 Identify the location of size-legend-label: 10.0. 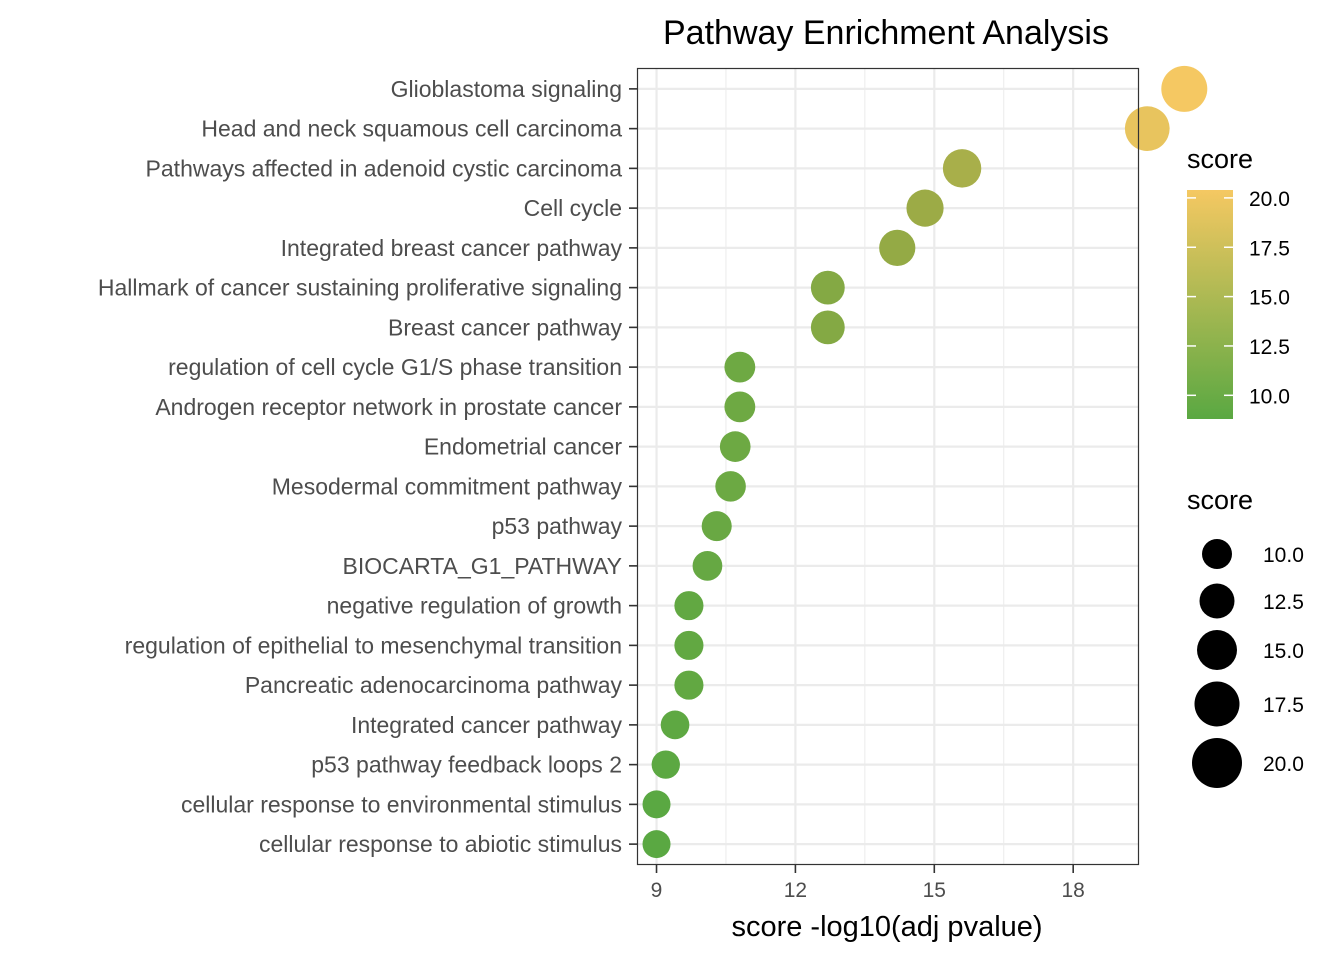
(1283, 555).